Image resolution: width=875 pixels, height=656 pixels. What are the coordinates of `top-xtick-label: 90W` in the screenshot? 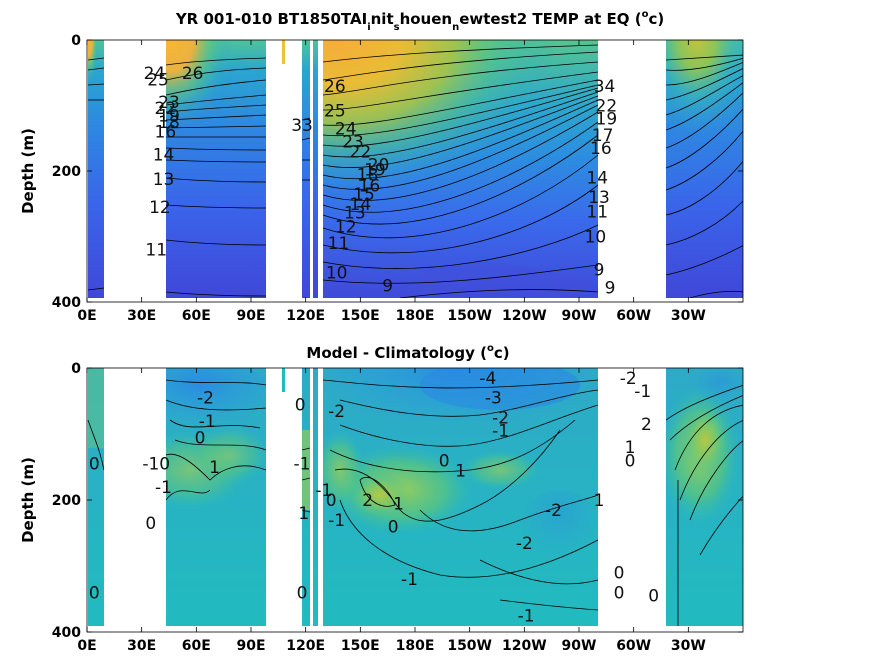 It's located at (579, 316).